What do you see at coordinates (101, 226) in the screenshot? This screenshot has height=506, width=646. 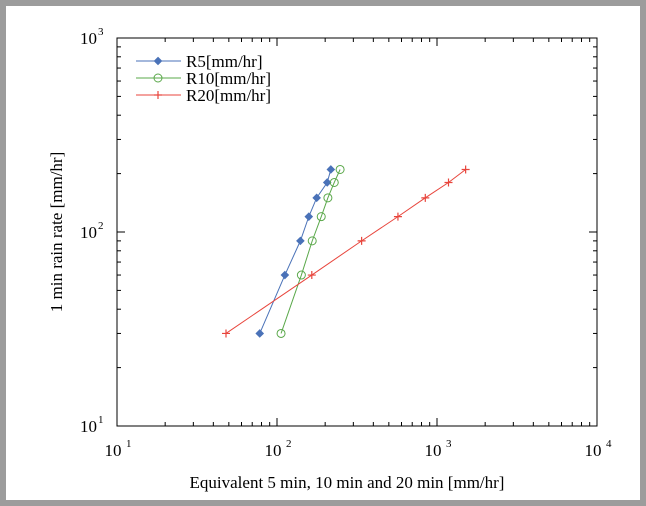 I see `y-tick-label-exponent: 2` at bounding box center [101, 226].